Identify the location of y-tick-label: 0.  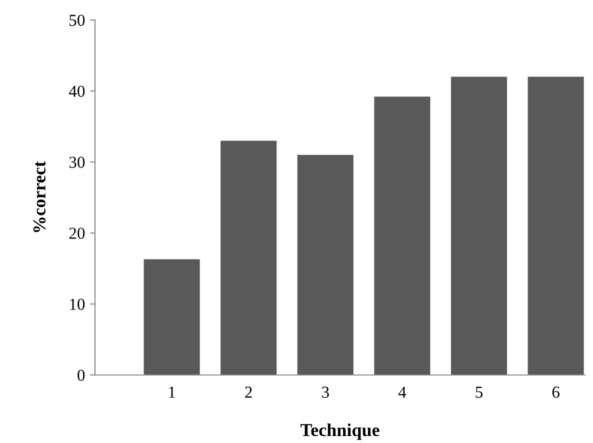
(81, 375).